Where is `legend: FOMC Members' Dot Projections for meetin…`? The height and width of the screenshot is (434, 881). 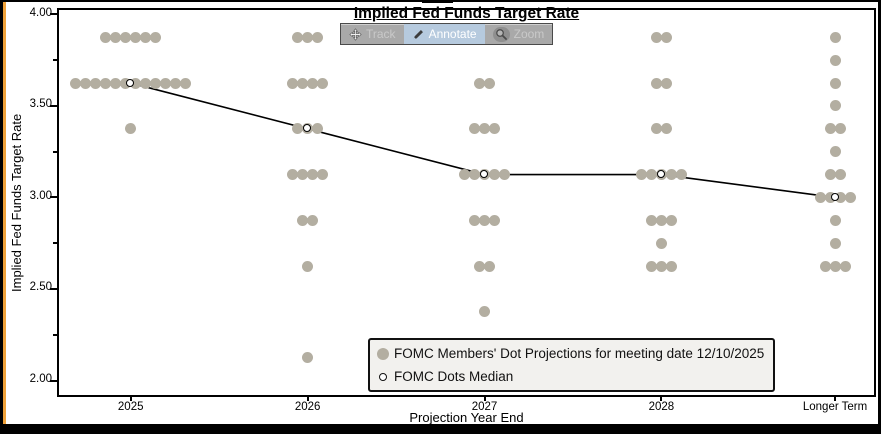
legend: FOMC Members' Dot Projections for meetin… is located at coordinates (571, 365).